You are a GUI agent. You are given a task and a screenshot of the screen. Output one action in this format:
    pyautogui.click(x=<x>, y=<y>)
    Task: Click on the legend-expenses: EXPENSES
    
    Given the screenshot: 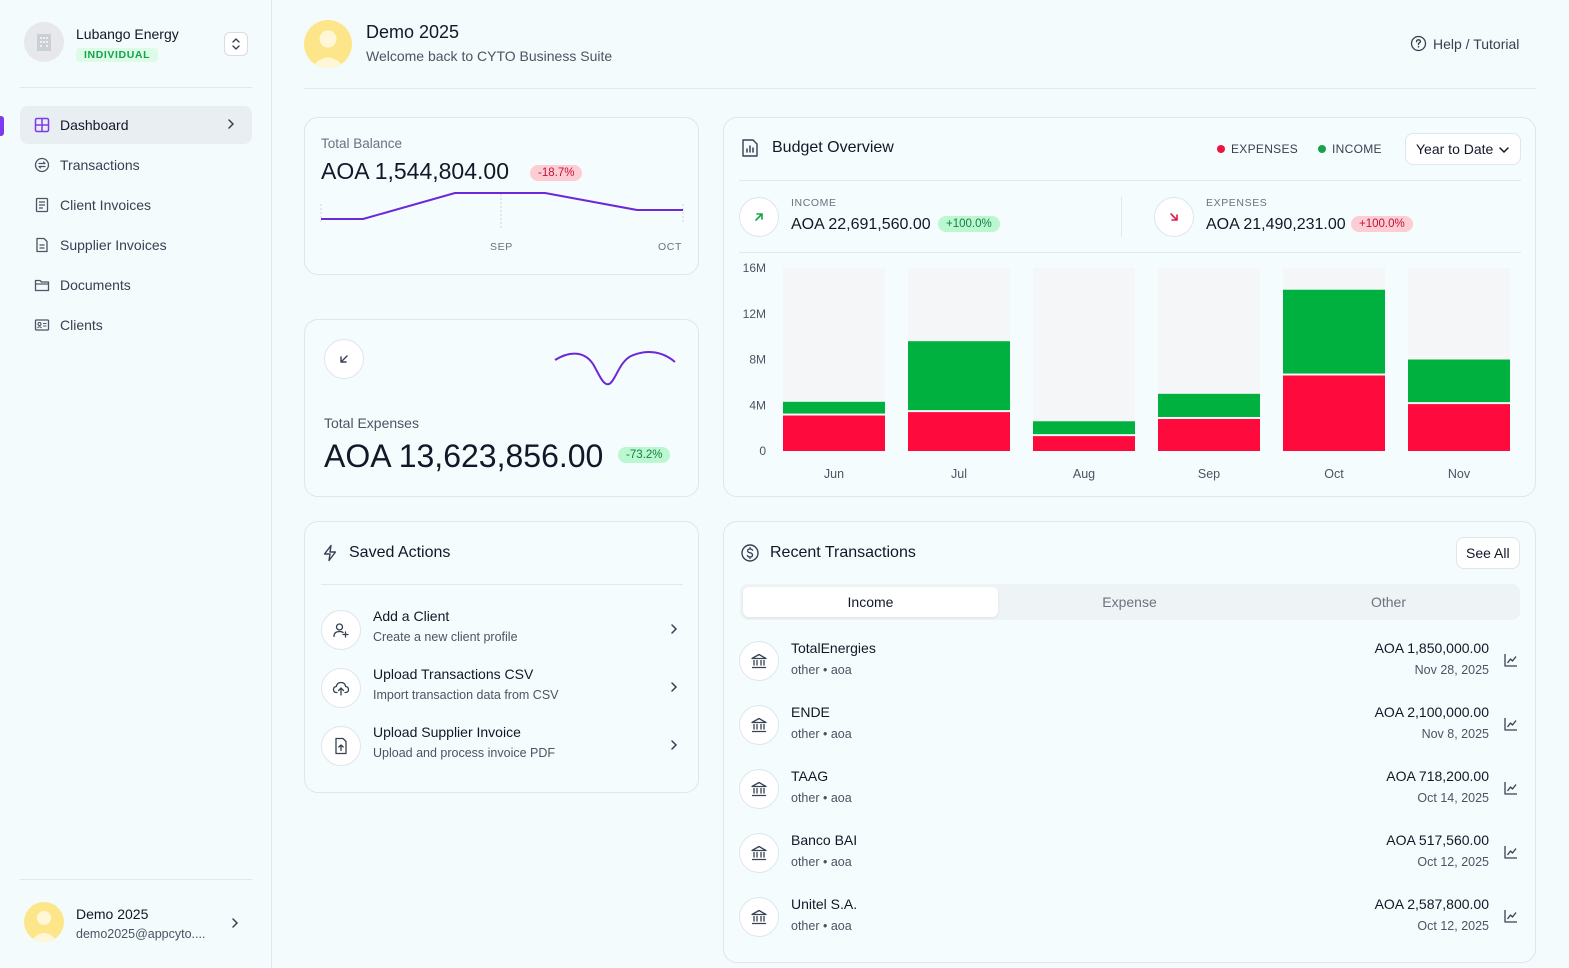 What is the action you would take?
    pyautogui.click(x=1257, y=149)
    